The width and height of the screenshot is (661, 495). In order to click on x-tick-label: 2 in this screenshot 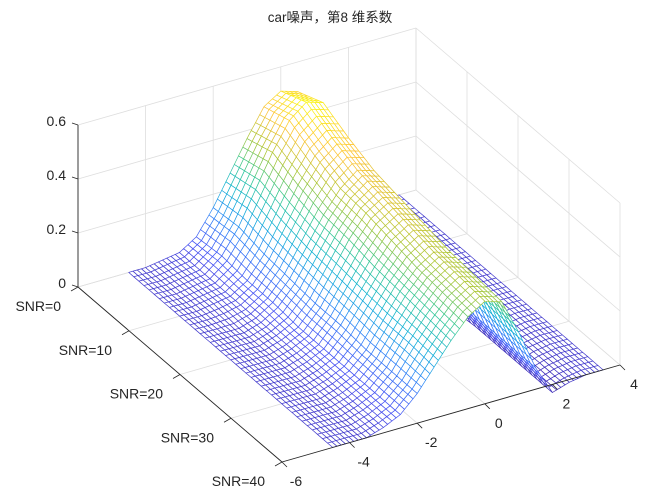, I will do `click(567, 403)`.